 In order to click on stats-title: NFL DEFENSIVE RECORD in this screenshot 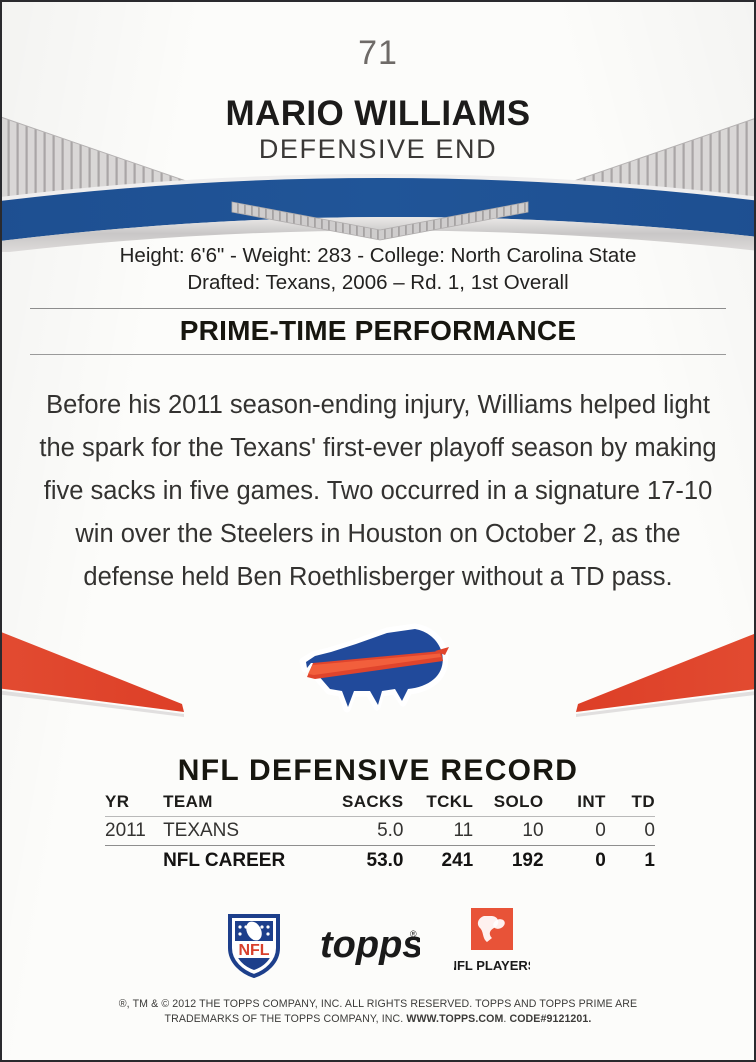, I will do `click(378, 770)`.